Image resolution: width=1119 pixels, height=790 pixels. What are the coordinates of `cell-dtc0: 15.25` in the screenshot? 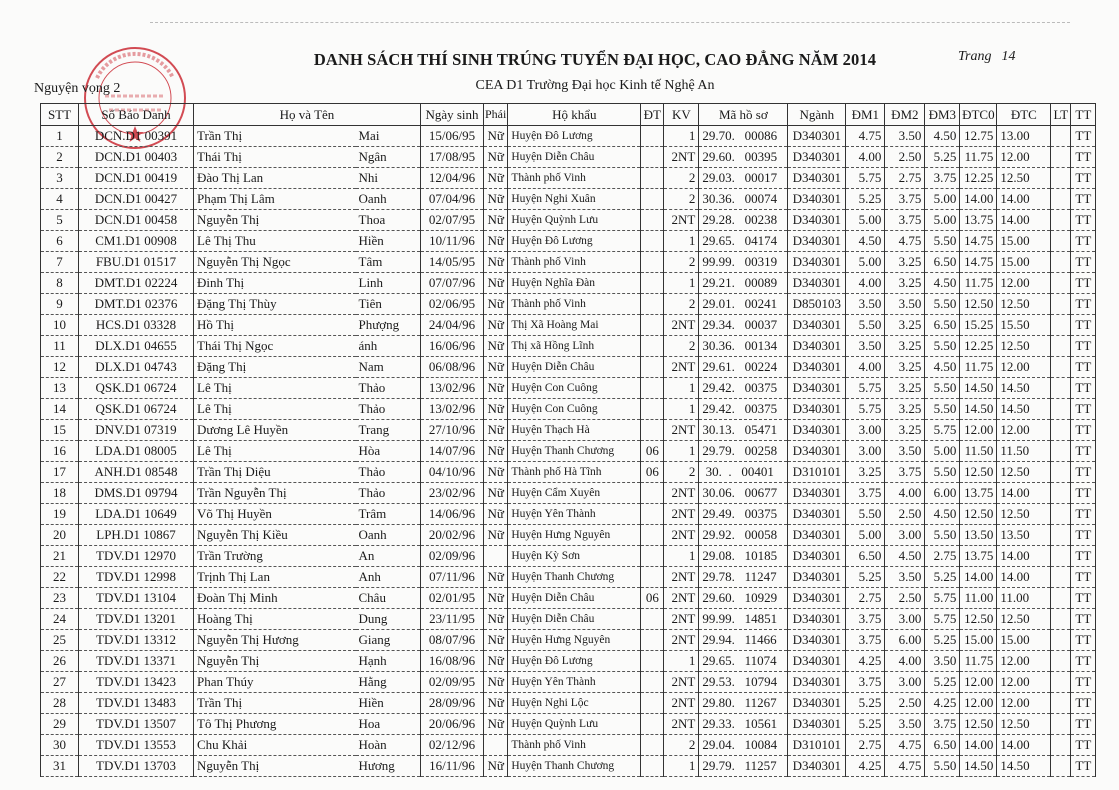 It's located at (978, 325).